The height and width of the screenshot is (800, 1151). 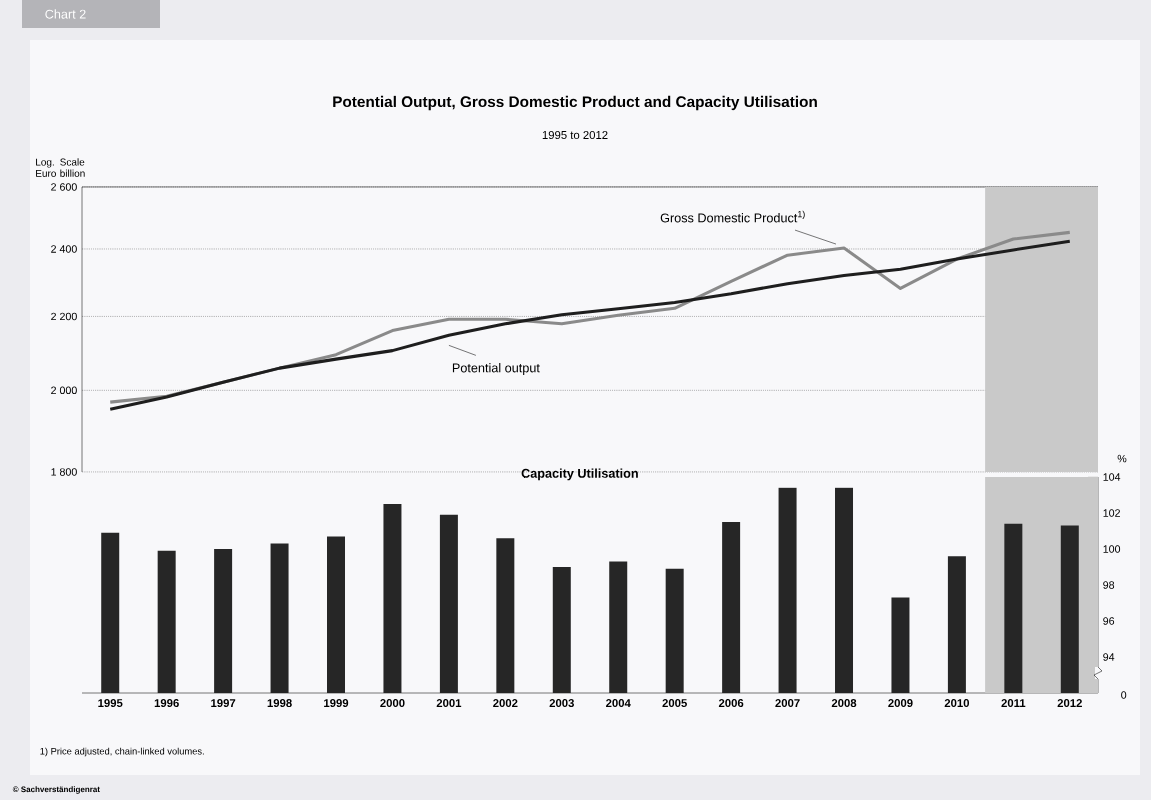 I want to click on y-axis-title: %, so click(x=1122, y=458).